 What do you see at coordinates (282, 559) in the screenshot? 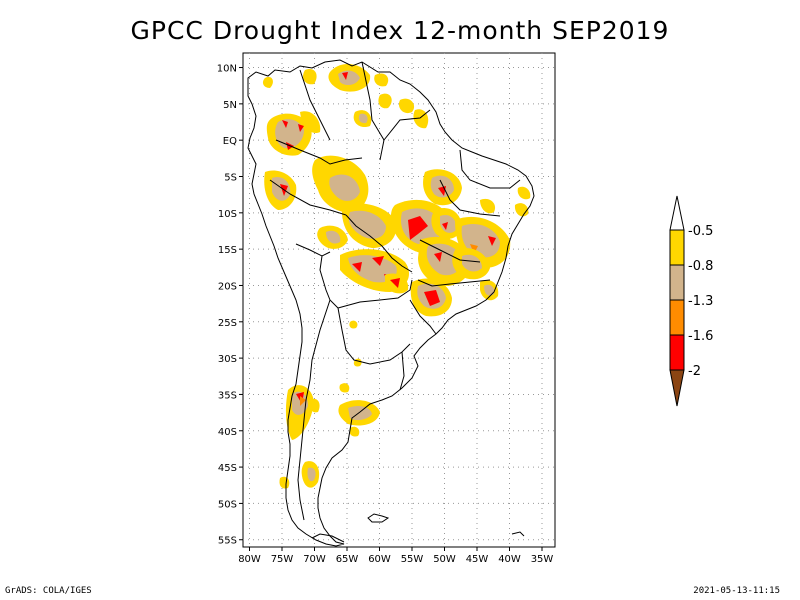
I see `lon-tick-label: 75W` at bounding box center [282, 559].